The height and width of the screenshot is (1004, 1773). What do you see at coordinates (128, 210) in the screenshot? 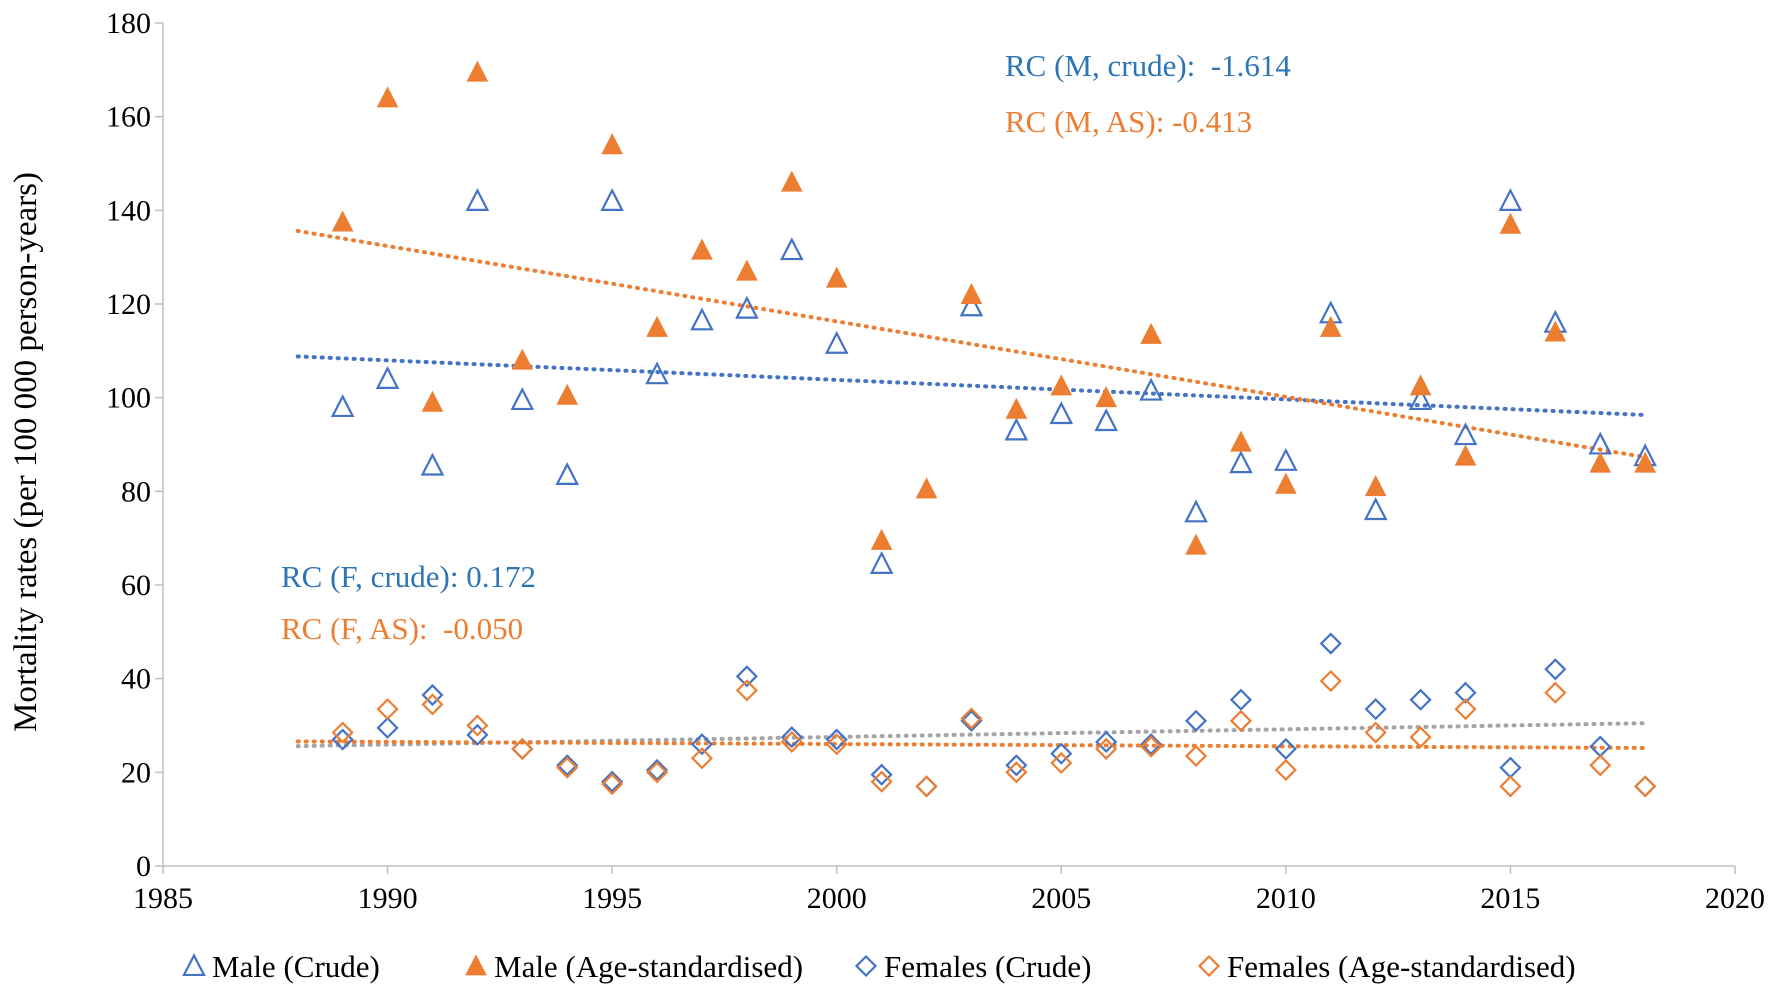
I see `y-tick-label: 140` at bounding box center [128, 210].